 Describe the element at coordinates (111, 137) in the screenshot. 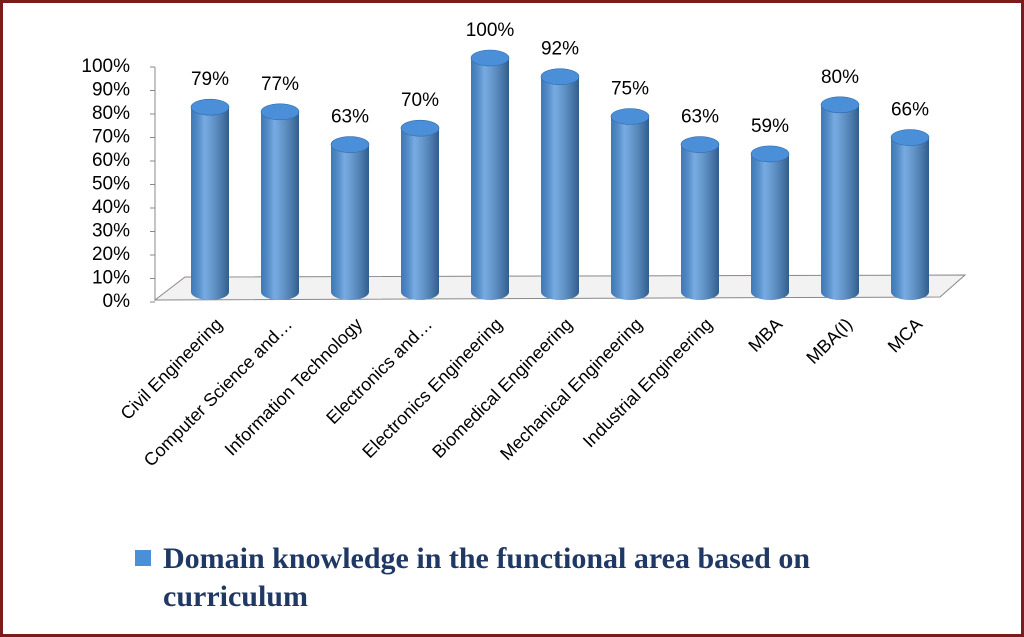

I see `y-tick-label: 70%` at that location.